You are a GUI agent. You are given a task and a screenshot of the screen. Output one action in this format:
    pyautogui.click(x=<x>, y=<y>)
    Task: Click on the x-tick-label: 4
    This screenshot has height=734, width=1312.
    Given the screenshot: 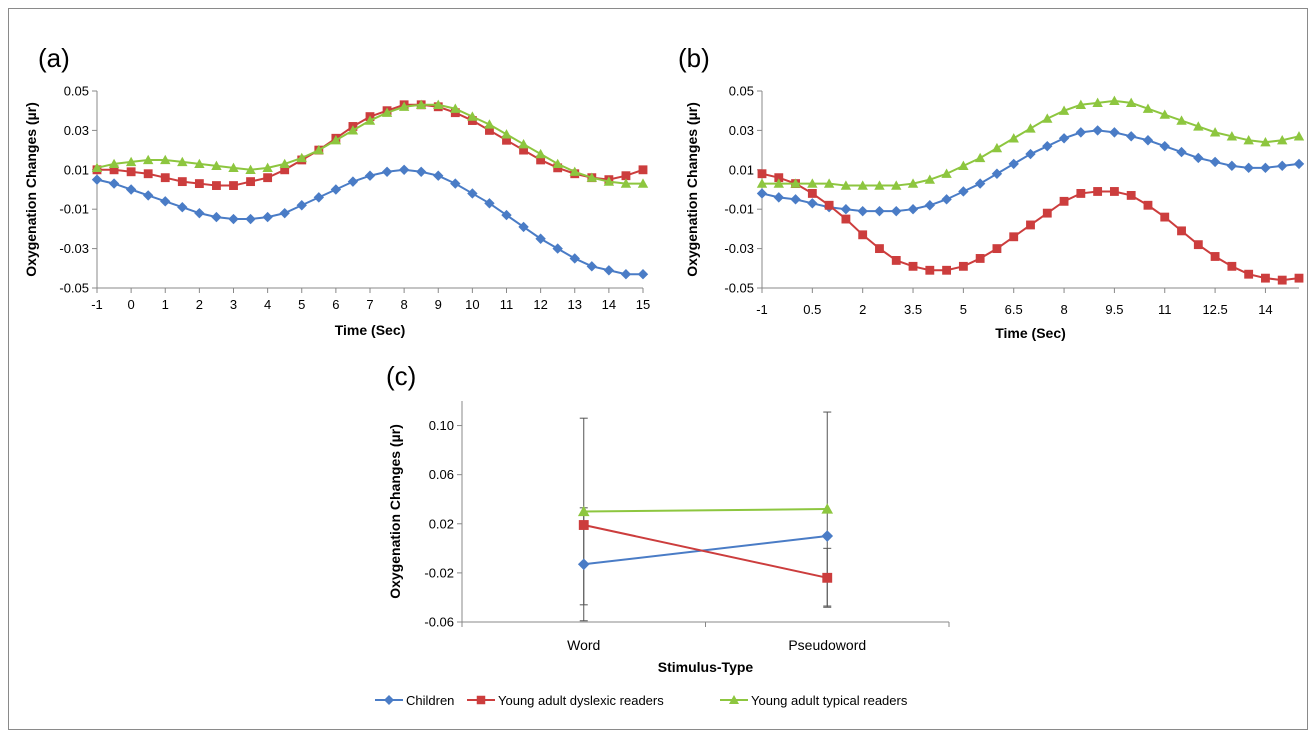 What is the action you would take?
    pyautogui.click(x=267, y=304)
    